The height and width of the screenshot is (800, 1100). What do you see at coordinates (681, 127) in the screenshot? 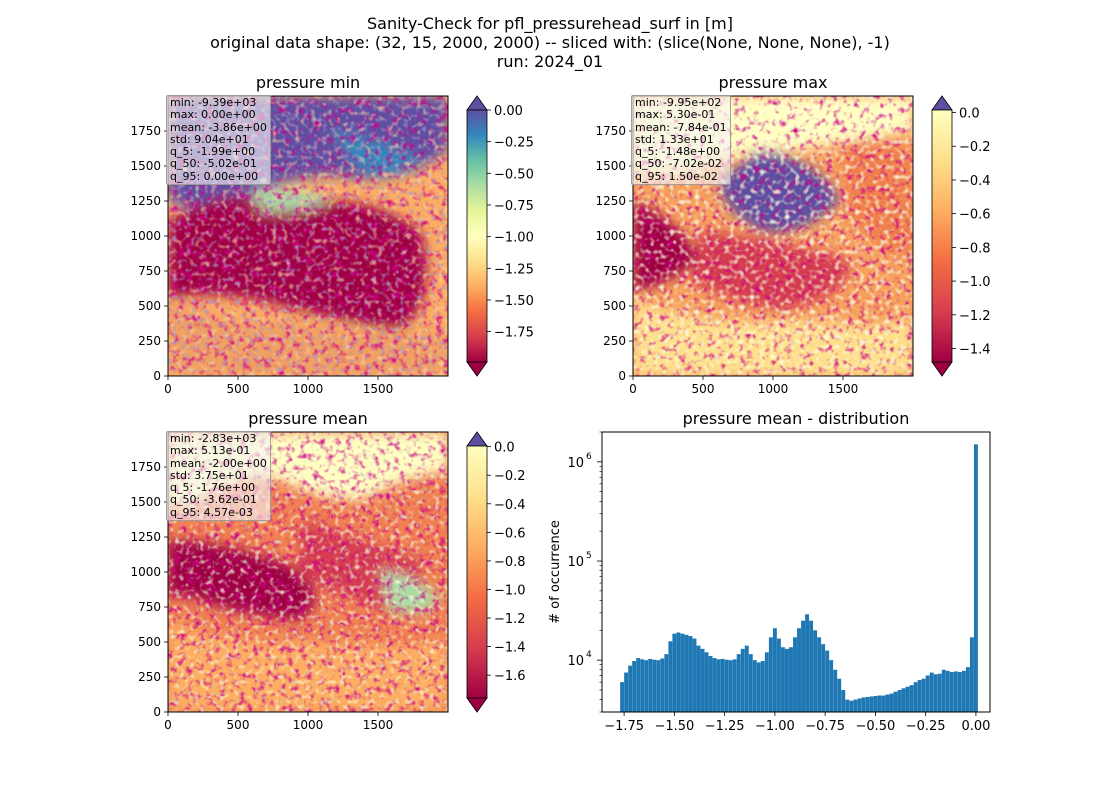
I see `stat-line: mean: -7.84e-01` at bounding box center [681, 127].